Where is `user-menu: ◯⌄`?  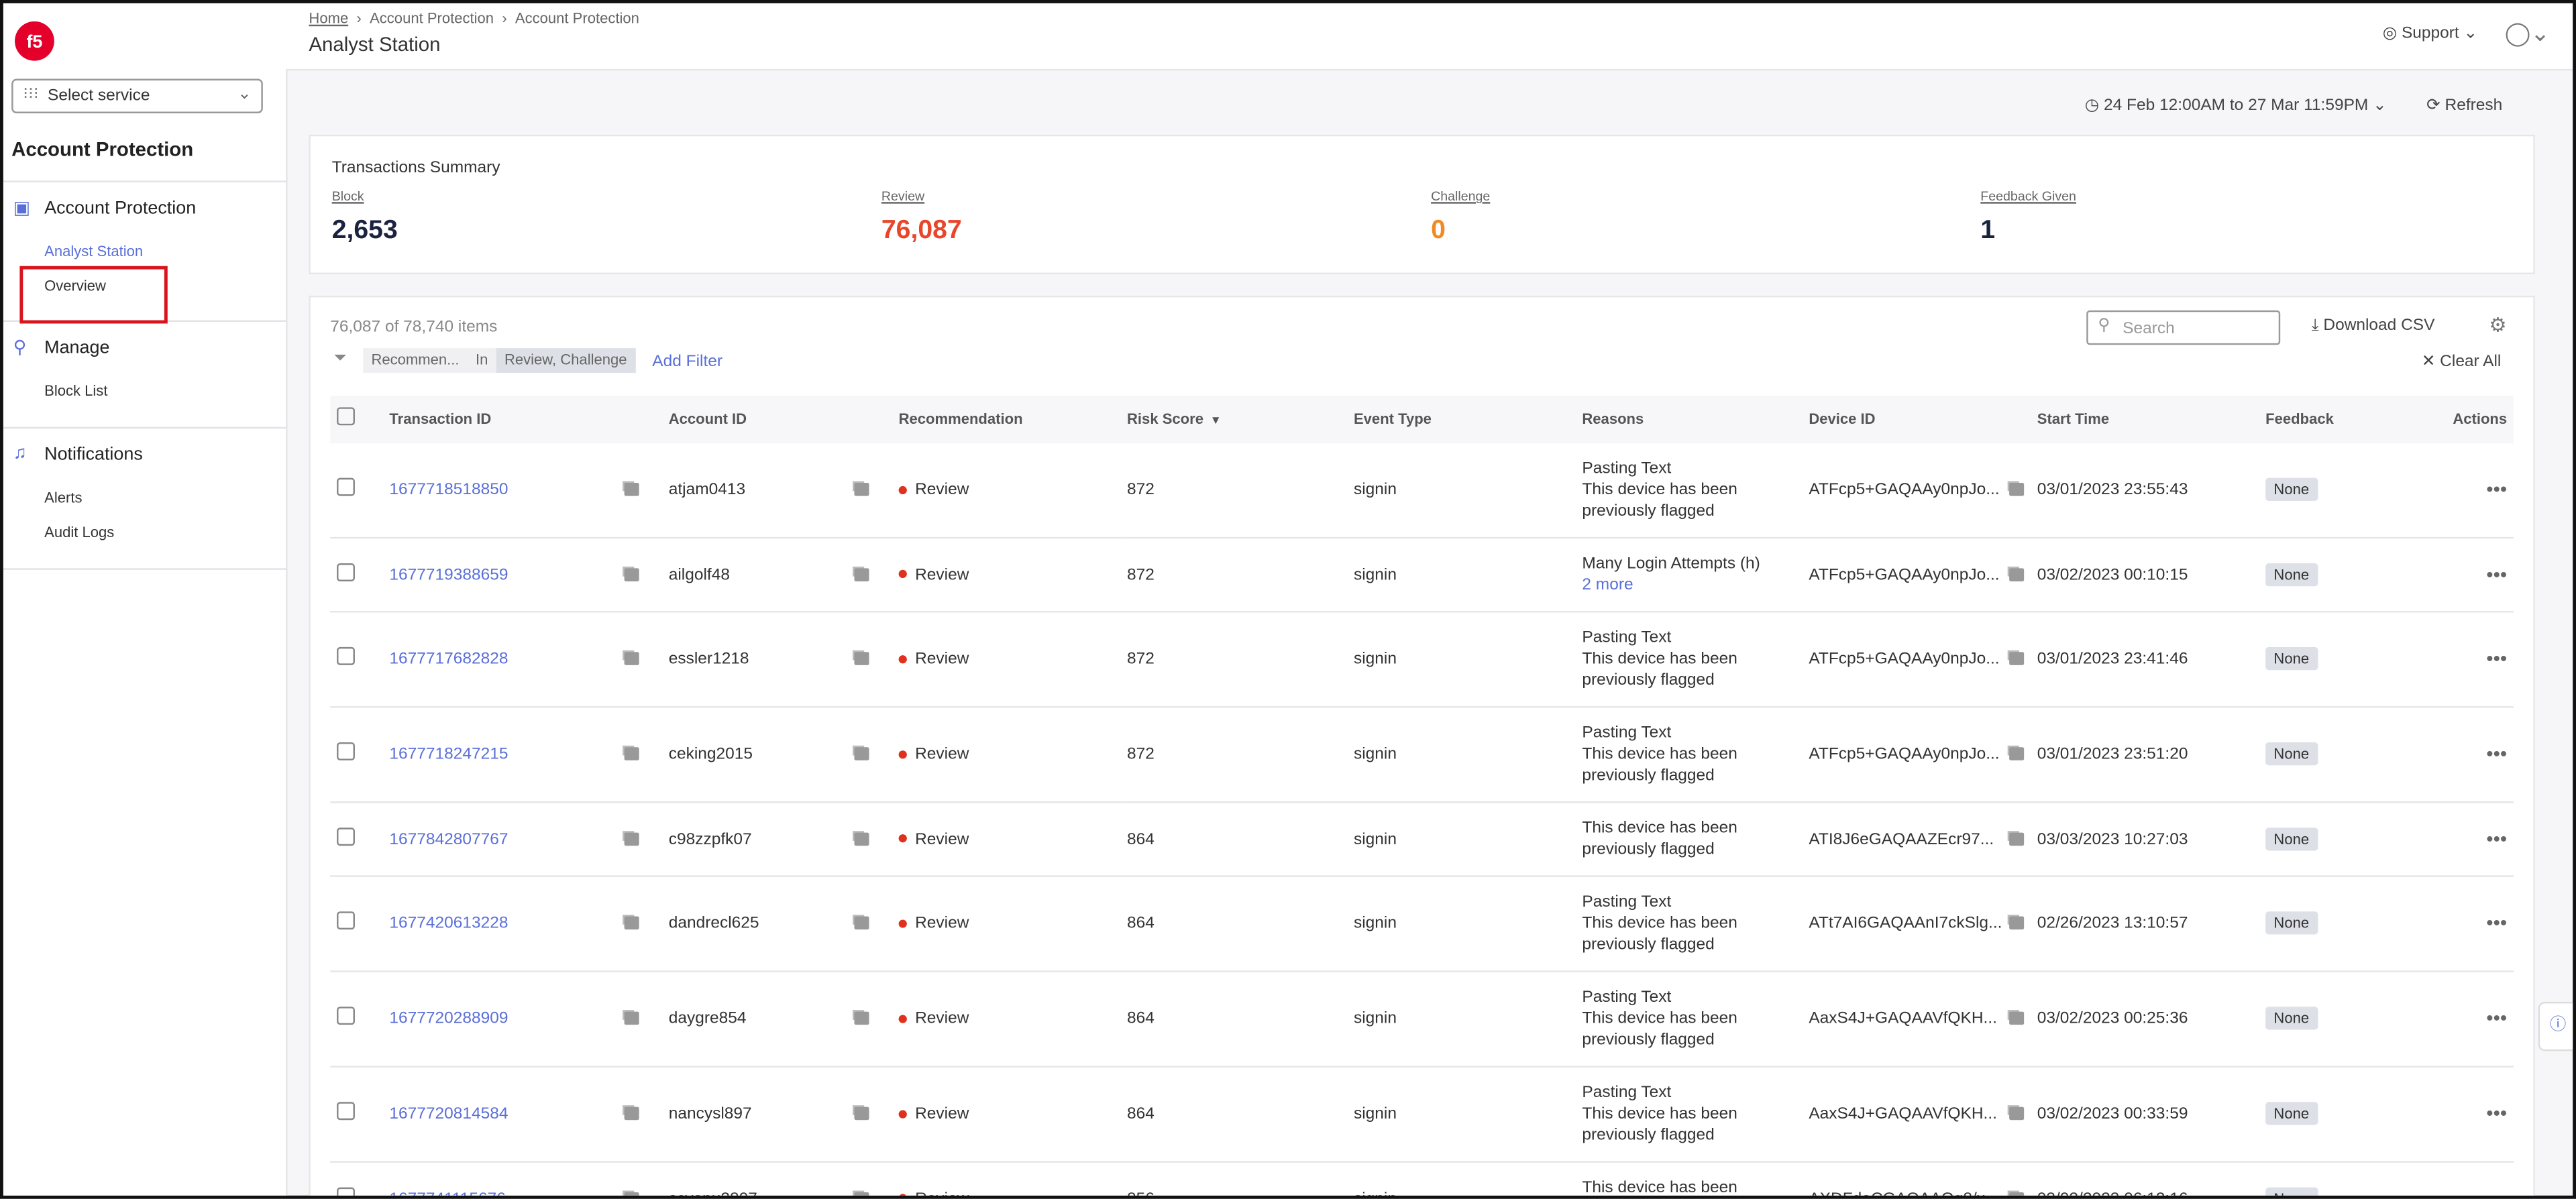 user-menu: ◯⌄ is located at coordinates (2527, 33).